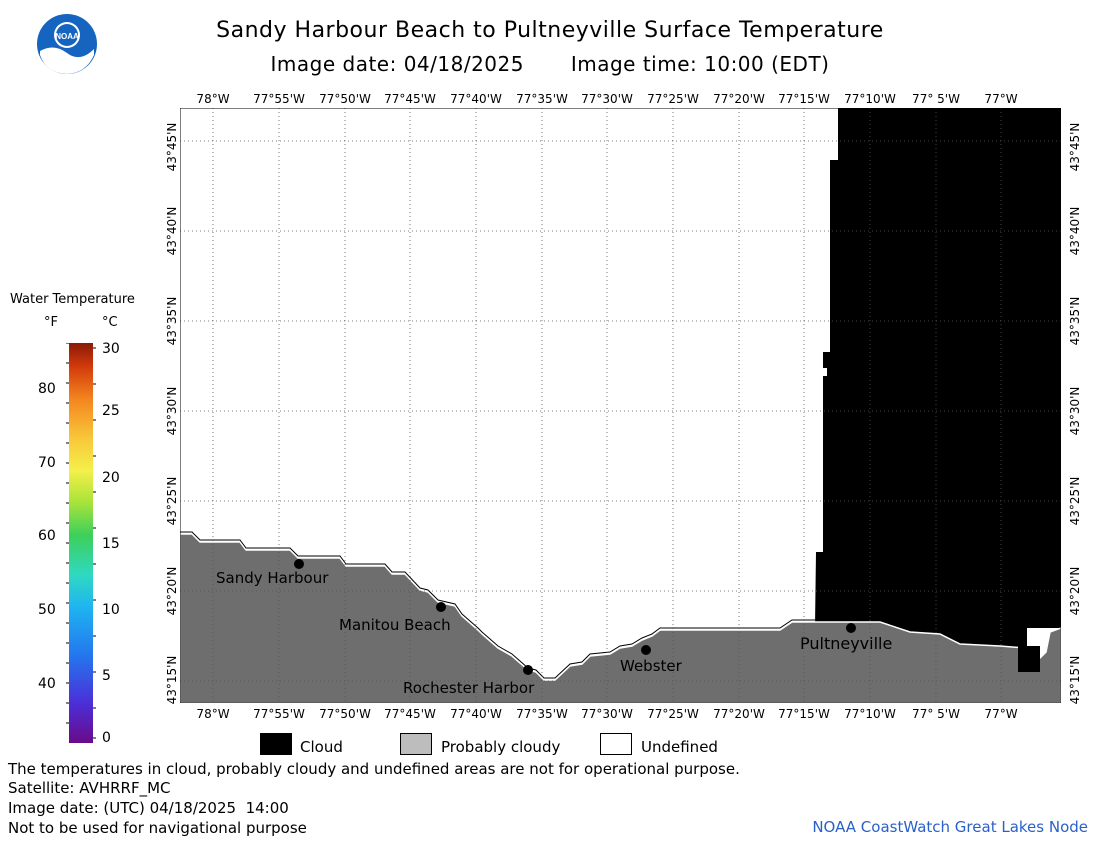 This screenshot has width=1100, height=844. I want to click on lon-label-bottom: 77°W, so click(1001, 714).